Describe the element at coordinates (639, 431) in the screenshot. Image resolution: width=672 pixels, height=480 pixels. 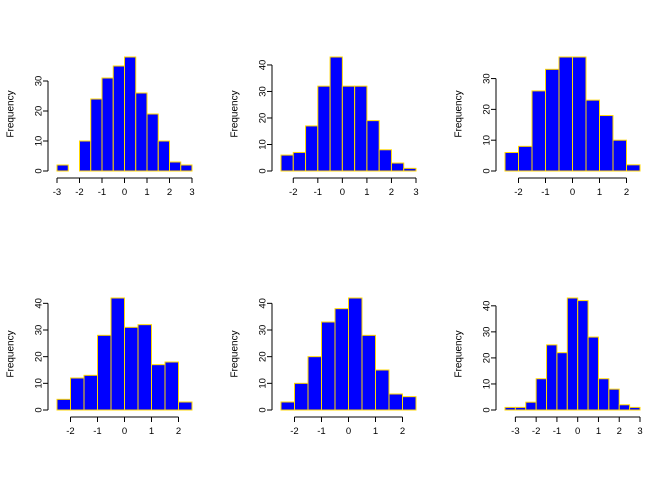
I see `x-tick-label: 3` at that location.